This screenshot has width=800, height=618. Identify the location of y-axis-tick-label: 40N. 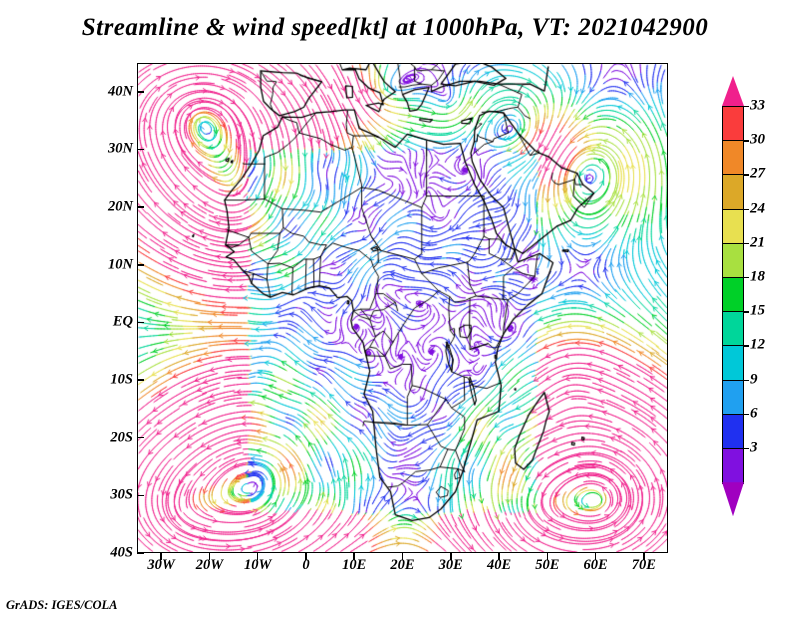
(120, 91).